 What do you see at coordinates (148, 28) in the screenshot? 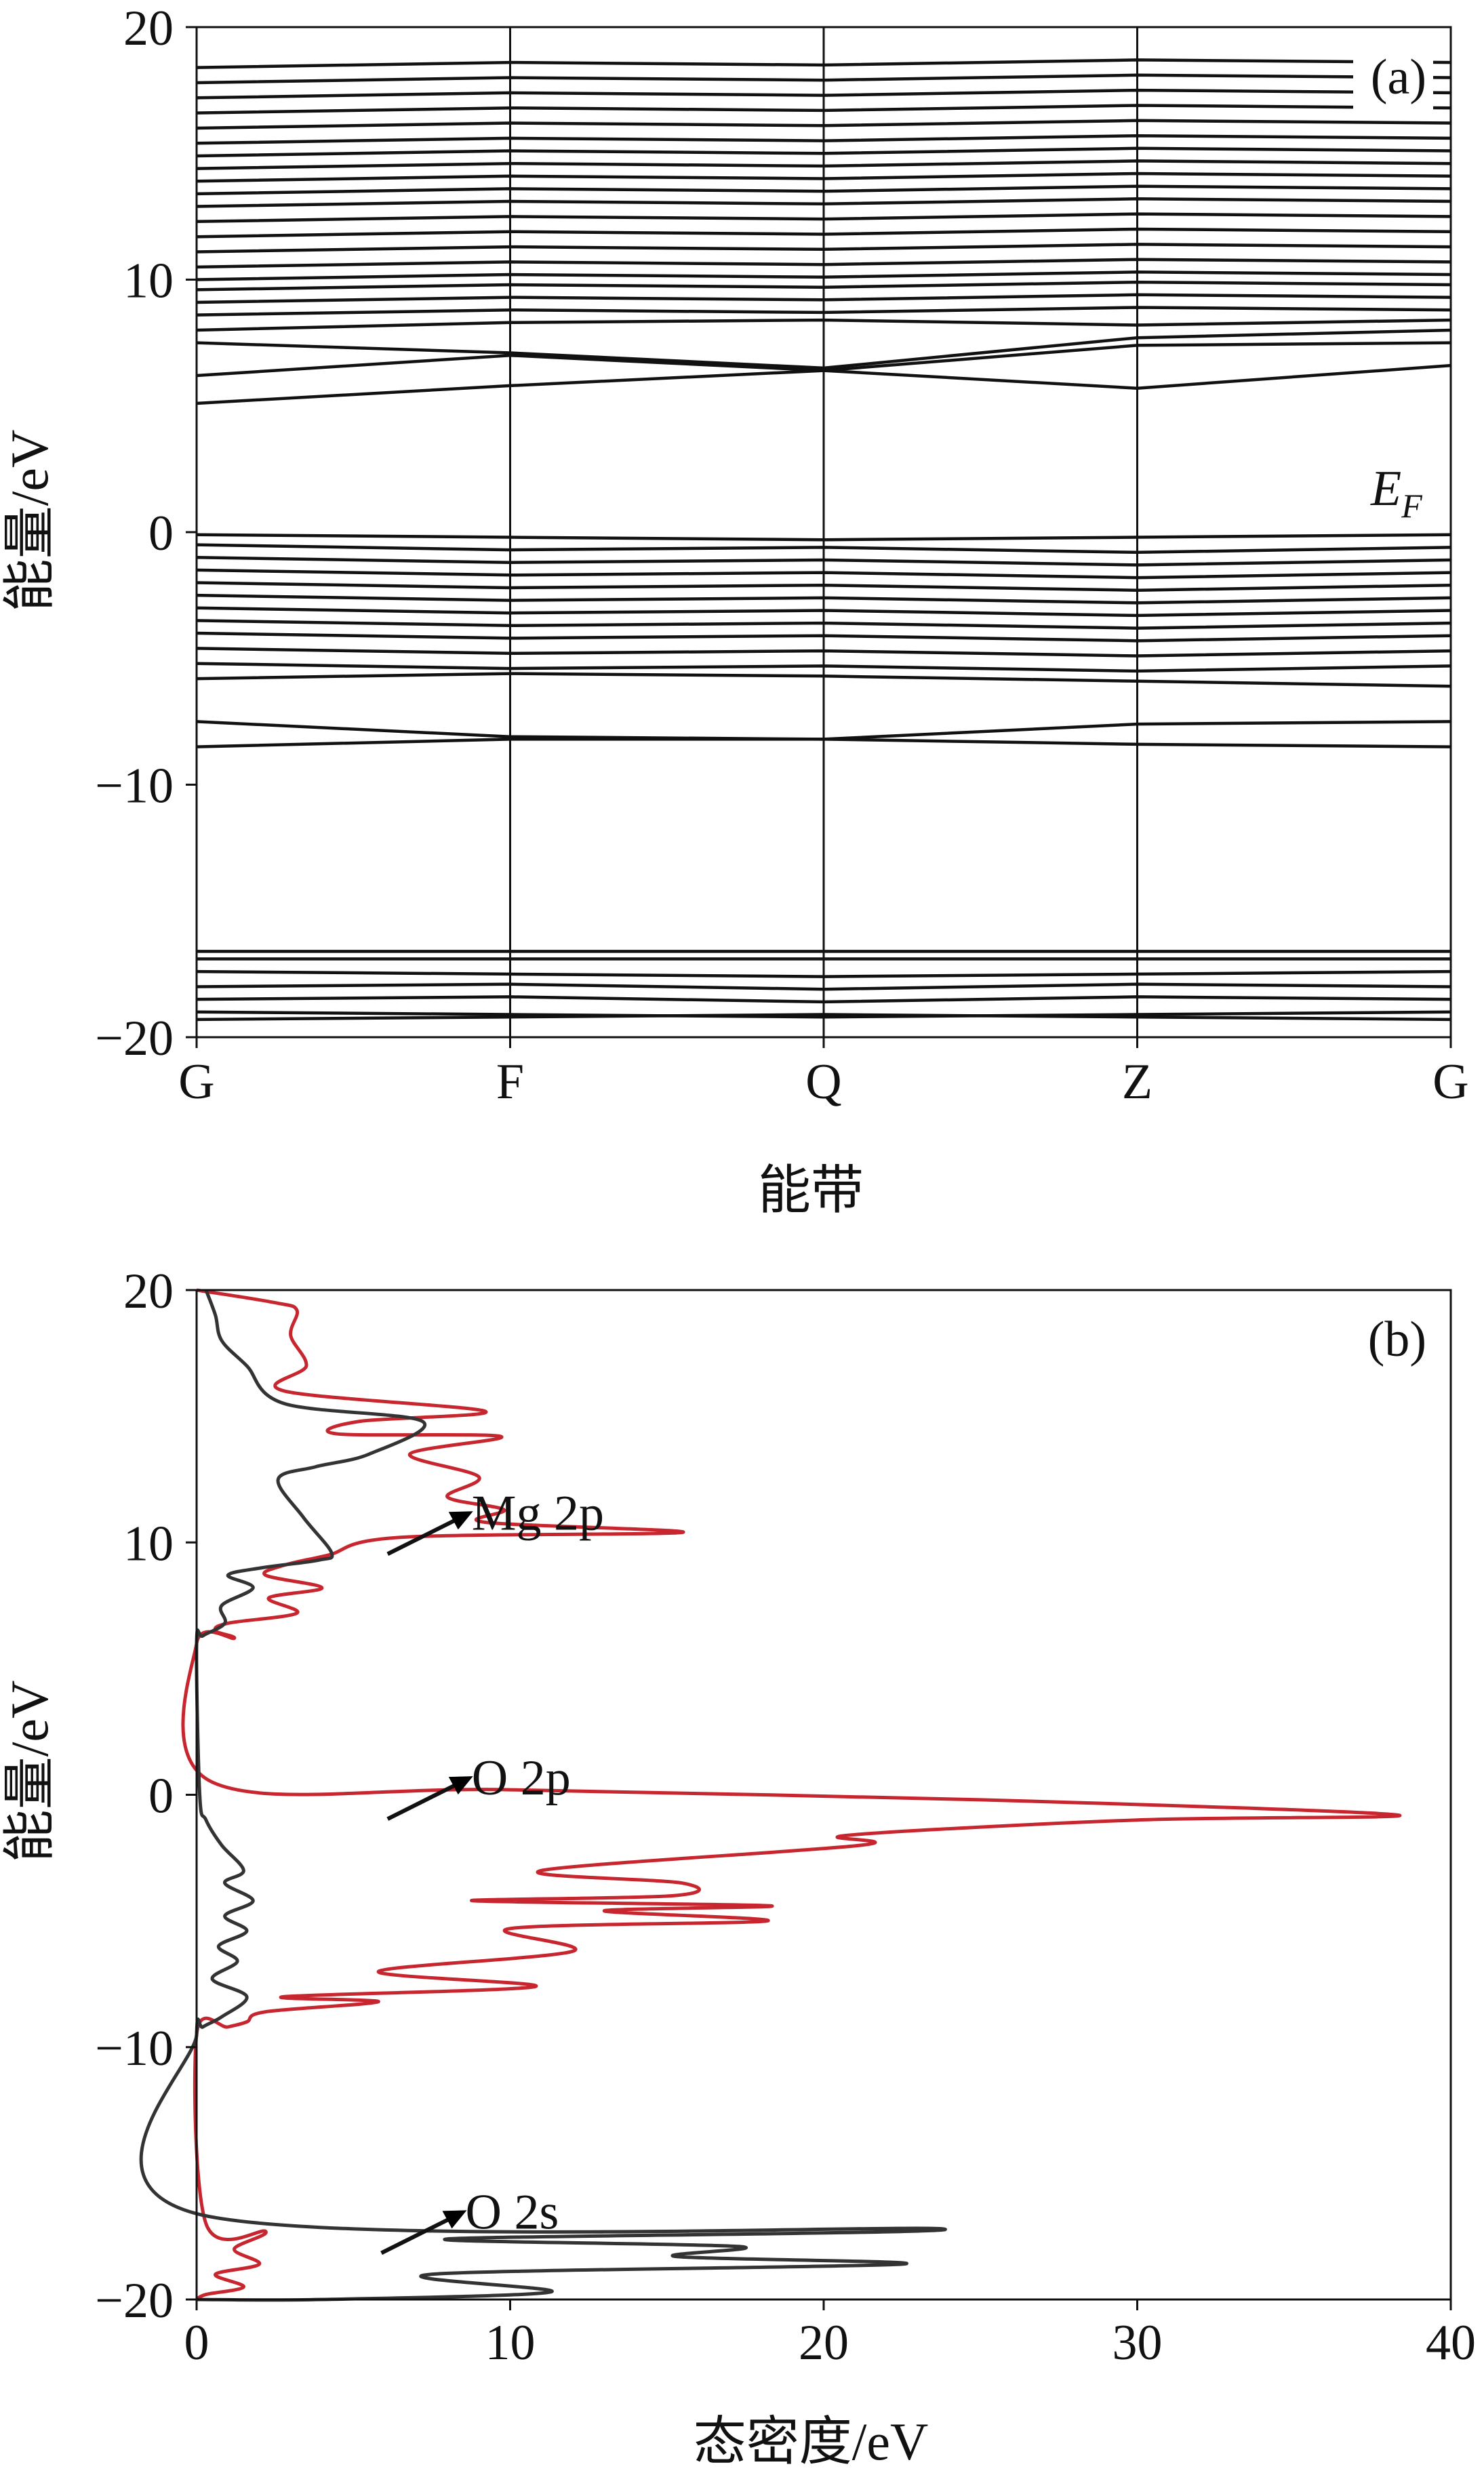
I see `y-tick-label-a: 20` at bounding box center [148, 28].